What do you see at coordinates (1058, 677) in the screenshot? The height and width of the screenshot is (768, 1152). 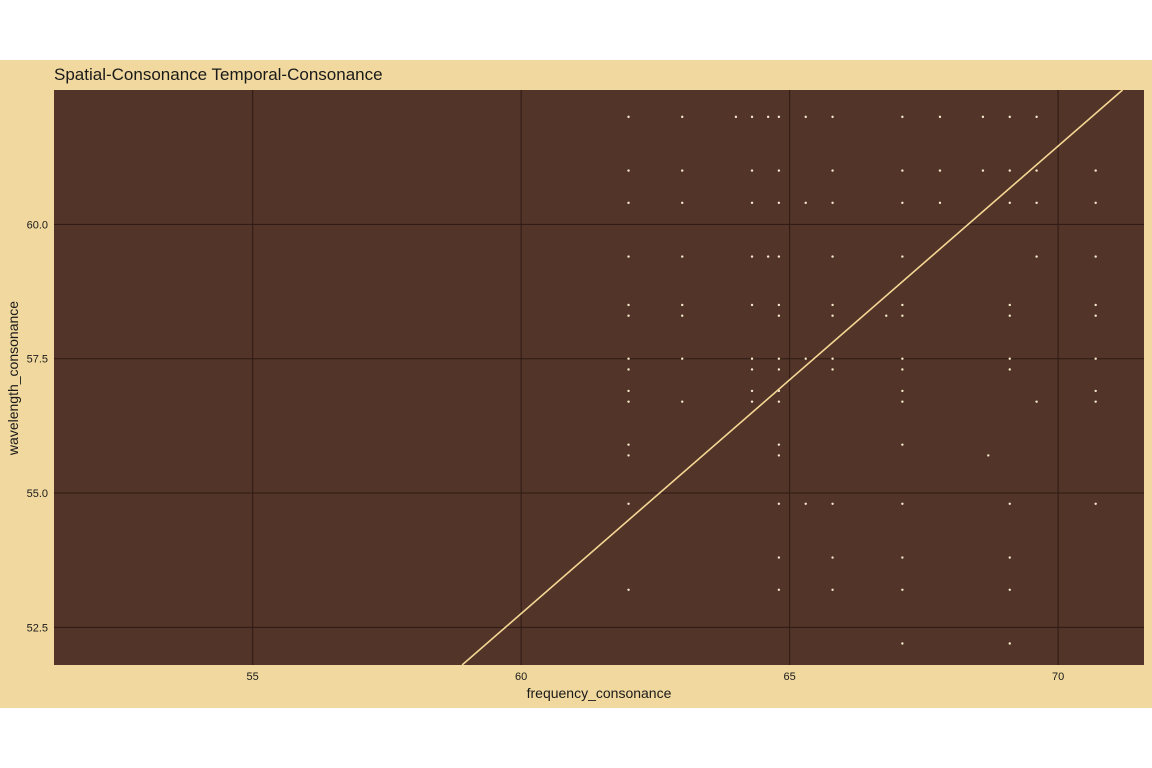 I see `x-tick-label: 70` at bounding box center [1058, 677].